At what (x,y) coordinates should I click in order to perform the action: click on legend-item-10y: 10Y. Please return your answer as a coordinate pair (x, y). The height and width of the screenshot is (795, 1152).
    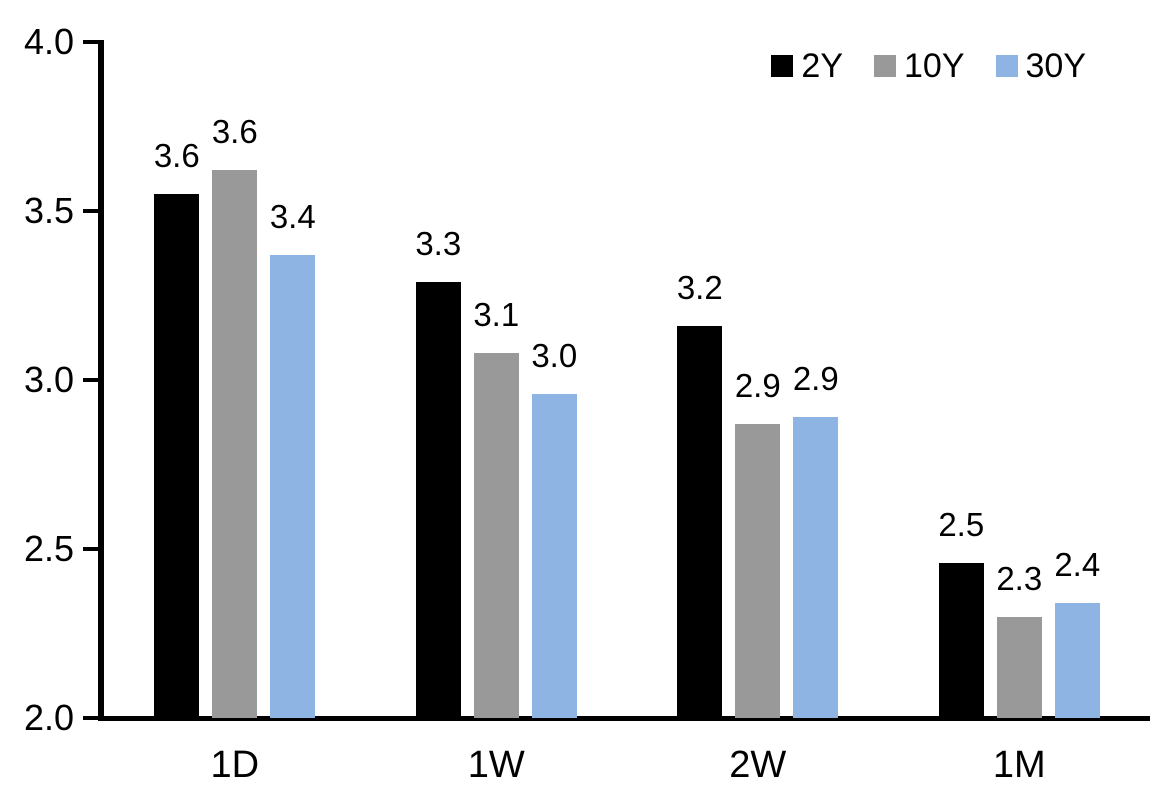
    Looking at the image, I should click on (919, 66).